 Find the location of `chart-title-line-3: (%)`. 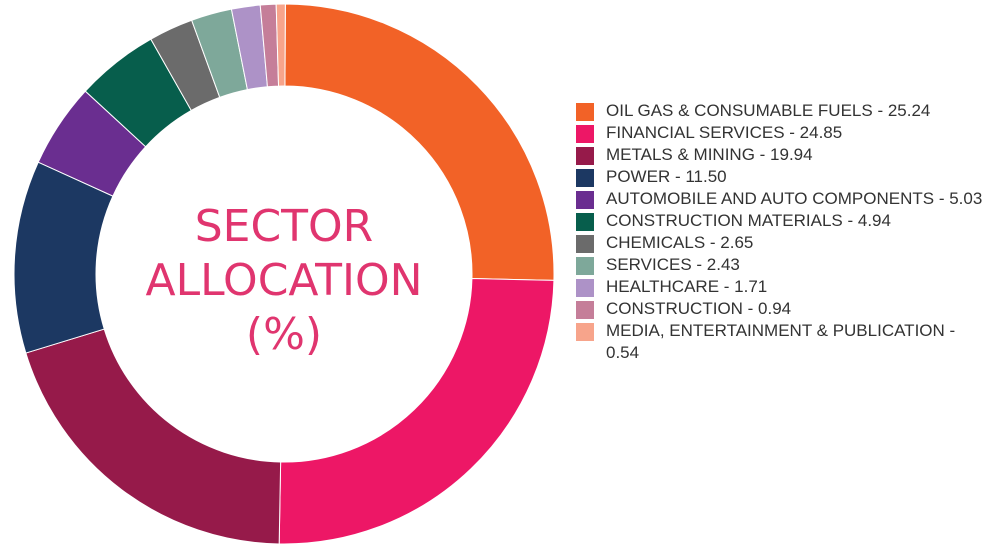

chart-title-line-3: (%) is located at coordinates (284, 334).